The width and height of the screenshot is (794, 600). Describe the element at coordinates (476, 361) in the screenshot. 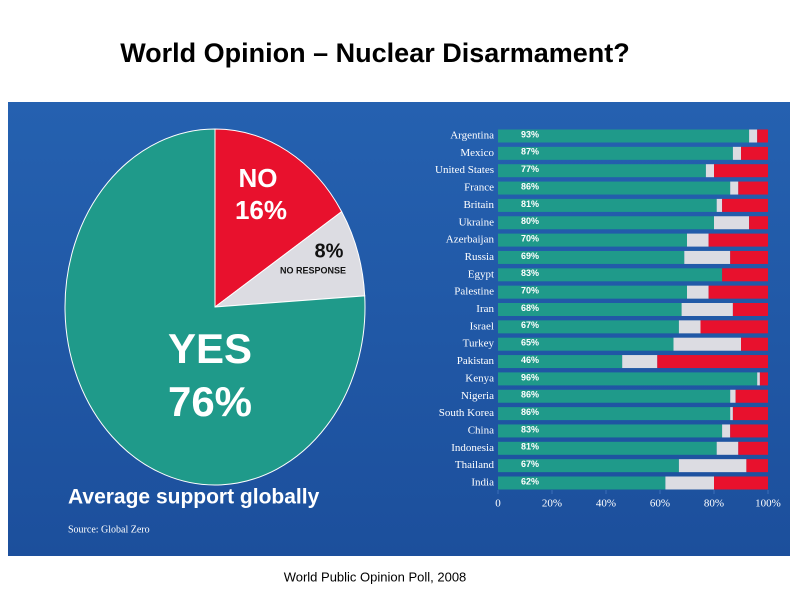

I see `country-label: Pakistan` at that location.